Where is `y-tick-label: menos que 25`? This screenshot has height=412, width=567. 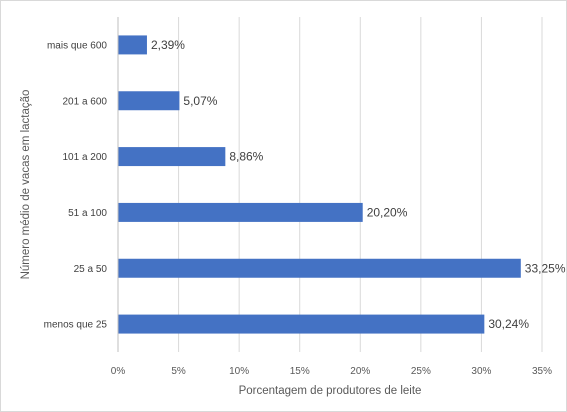
y-tick-label: menos que 25 is located at coordinates (76, 325).